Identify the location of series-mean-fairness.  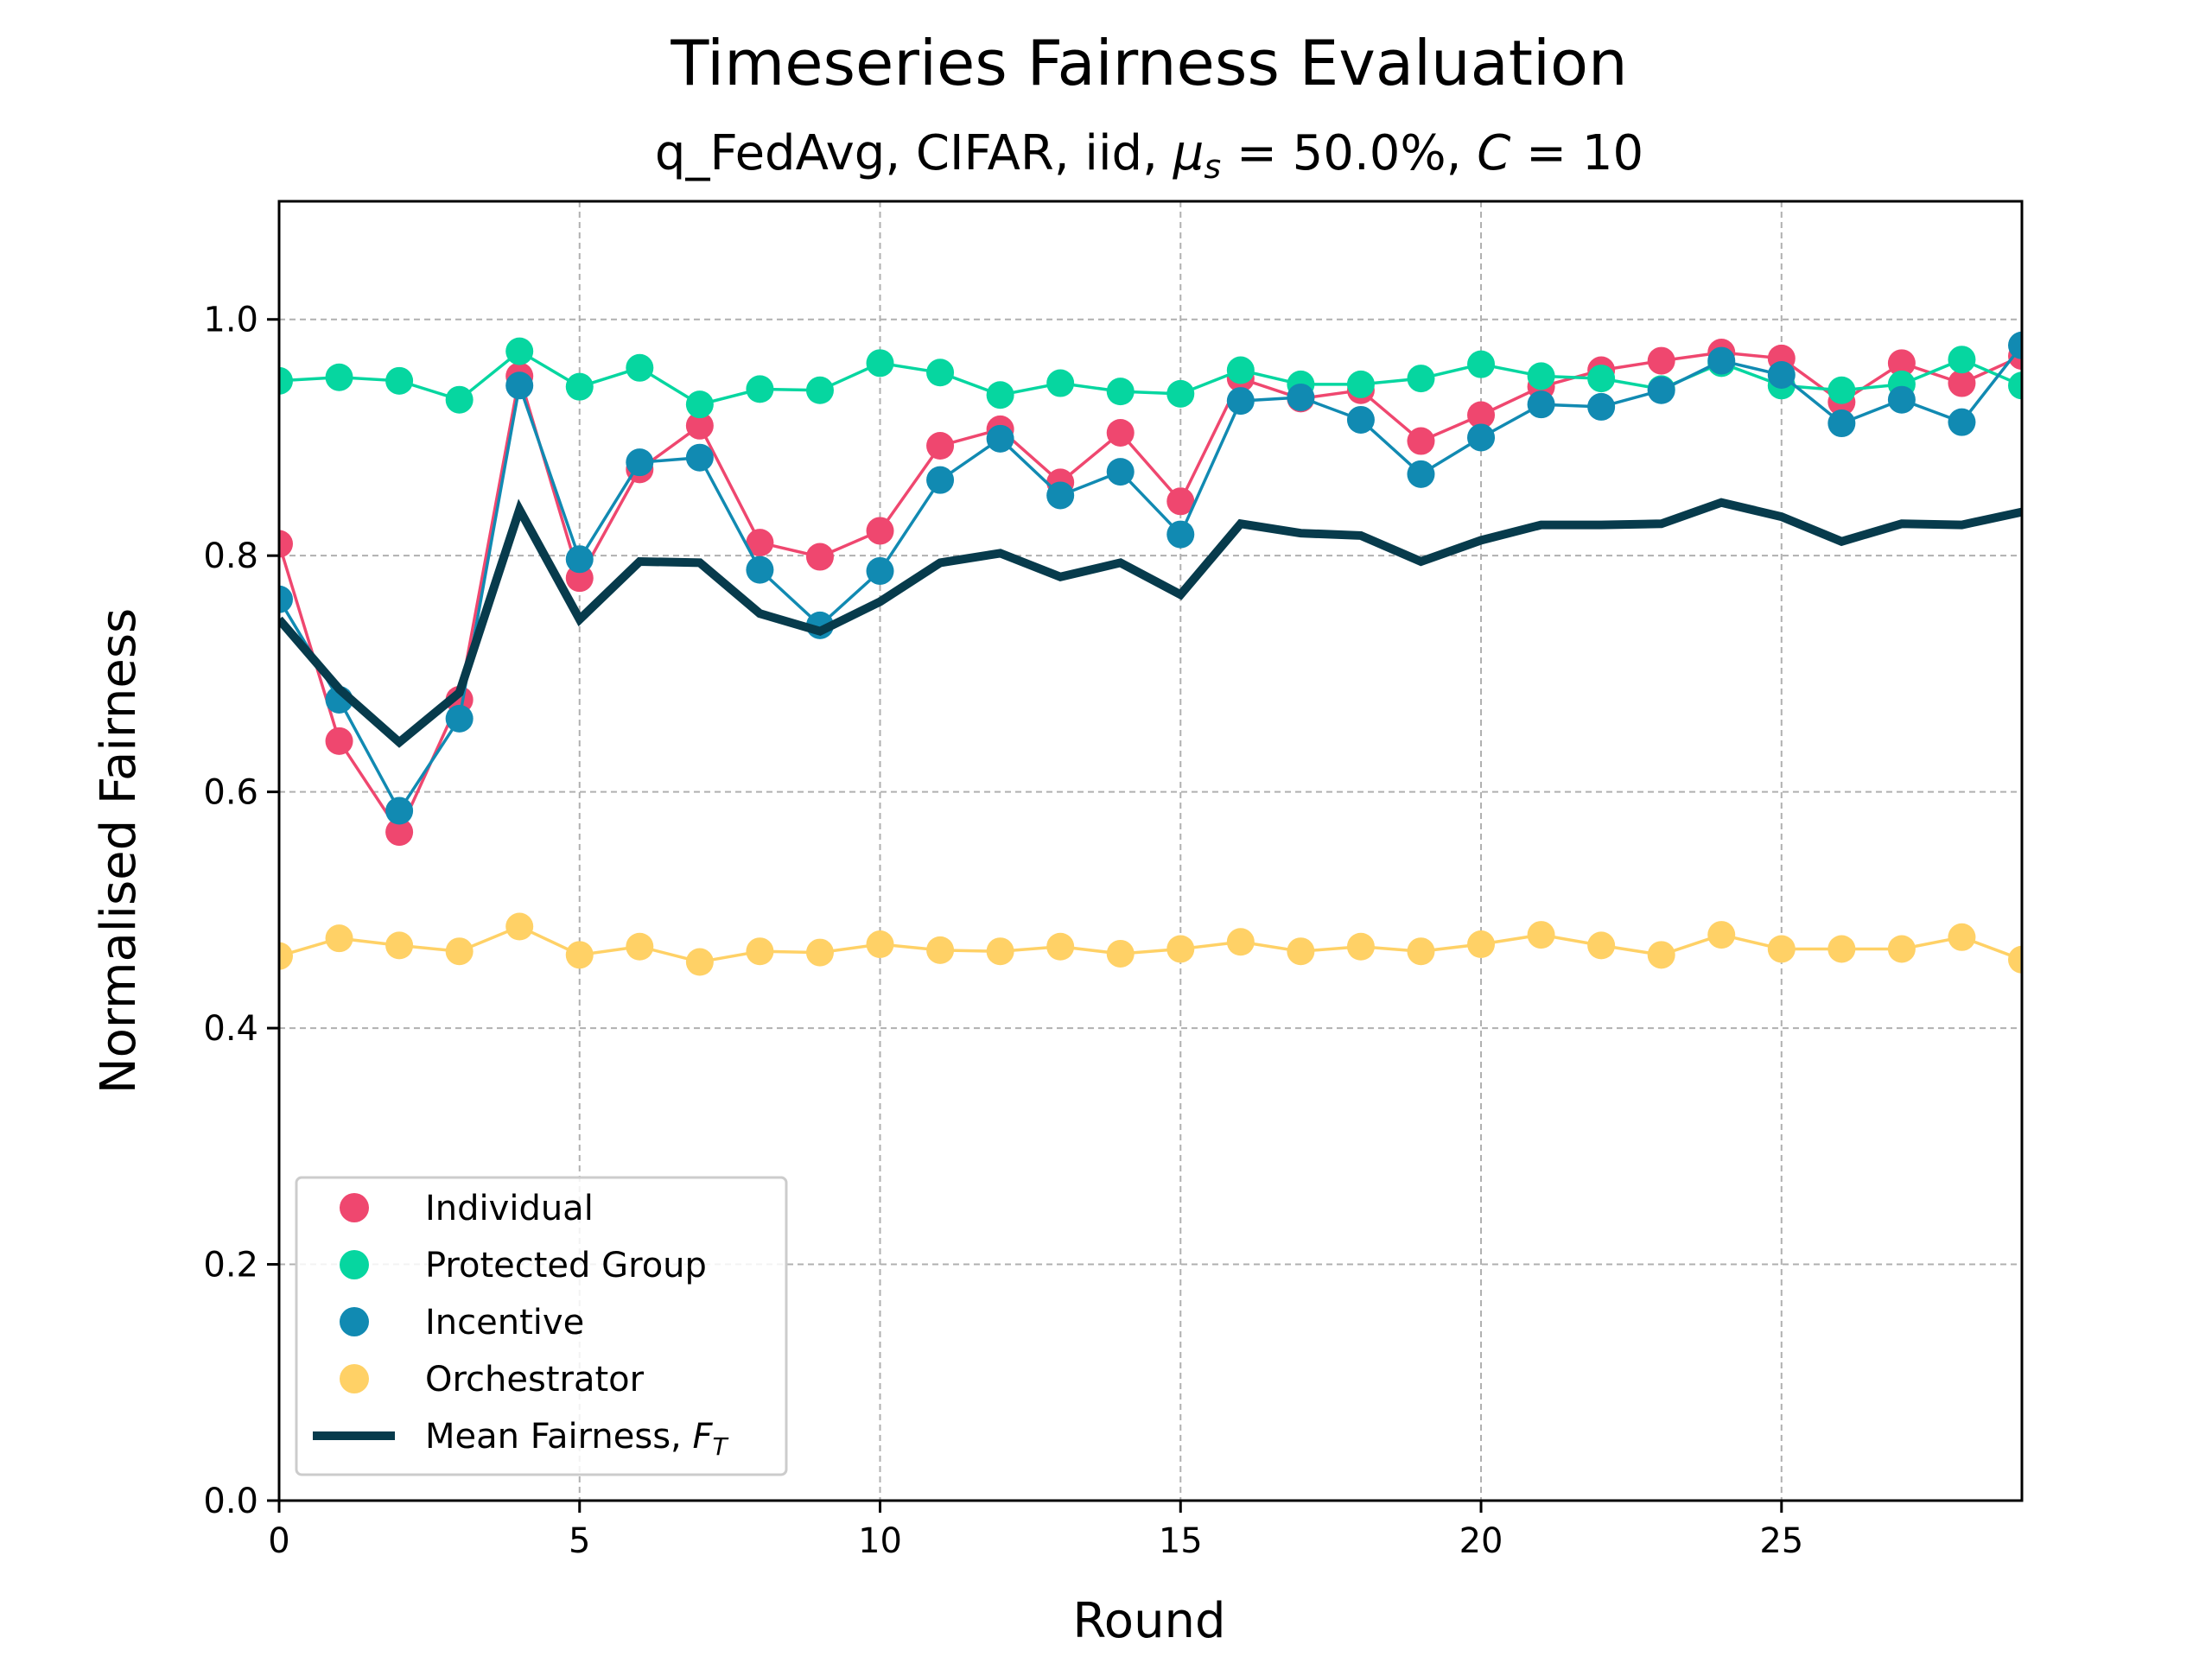
(1150, 623).